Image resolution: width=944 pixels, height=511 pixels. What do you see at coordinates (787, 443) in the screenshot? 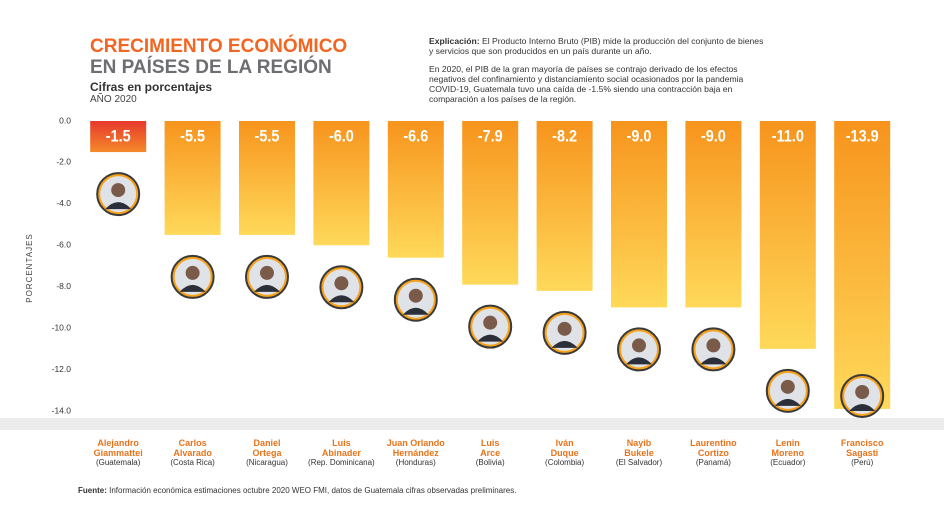
I see `category-name: Lenin` at bounding box center [787, 443].